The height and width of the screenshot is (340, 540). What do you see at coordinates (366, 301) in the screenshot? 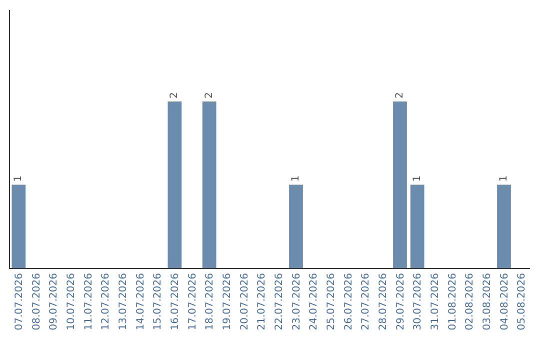
I see `x-tick-label: 27.07.2026` at bounding box center [366, 301].